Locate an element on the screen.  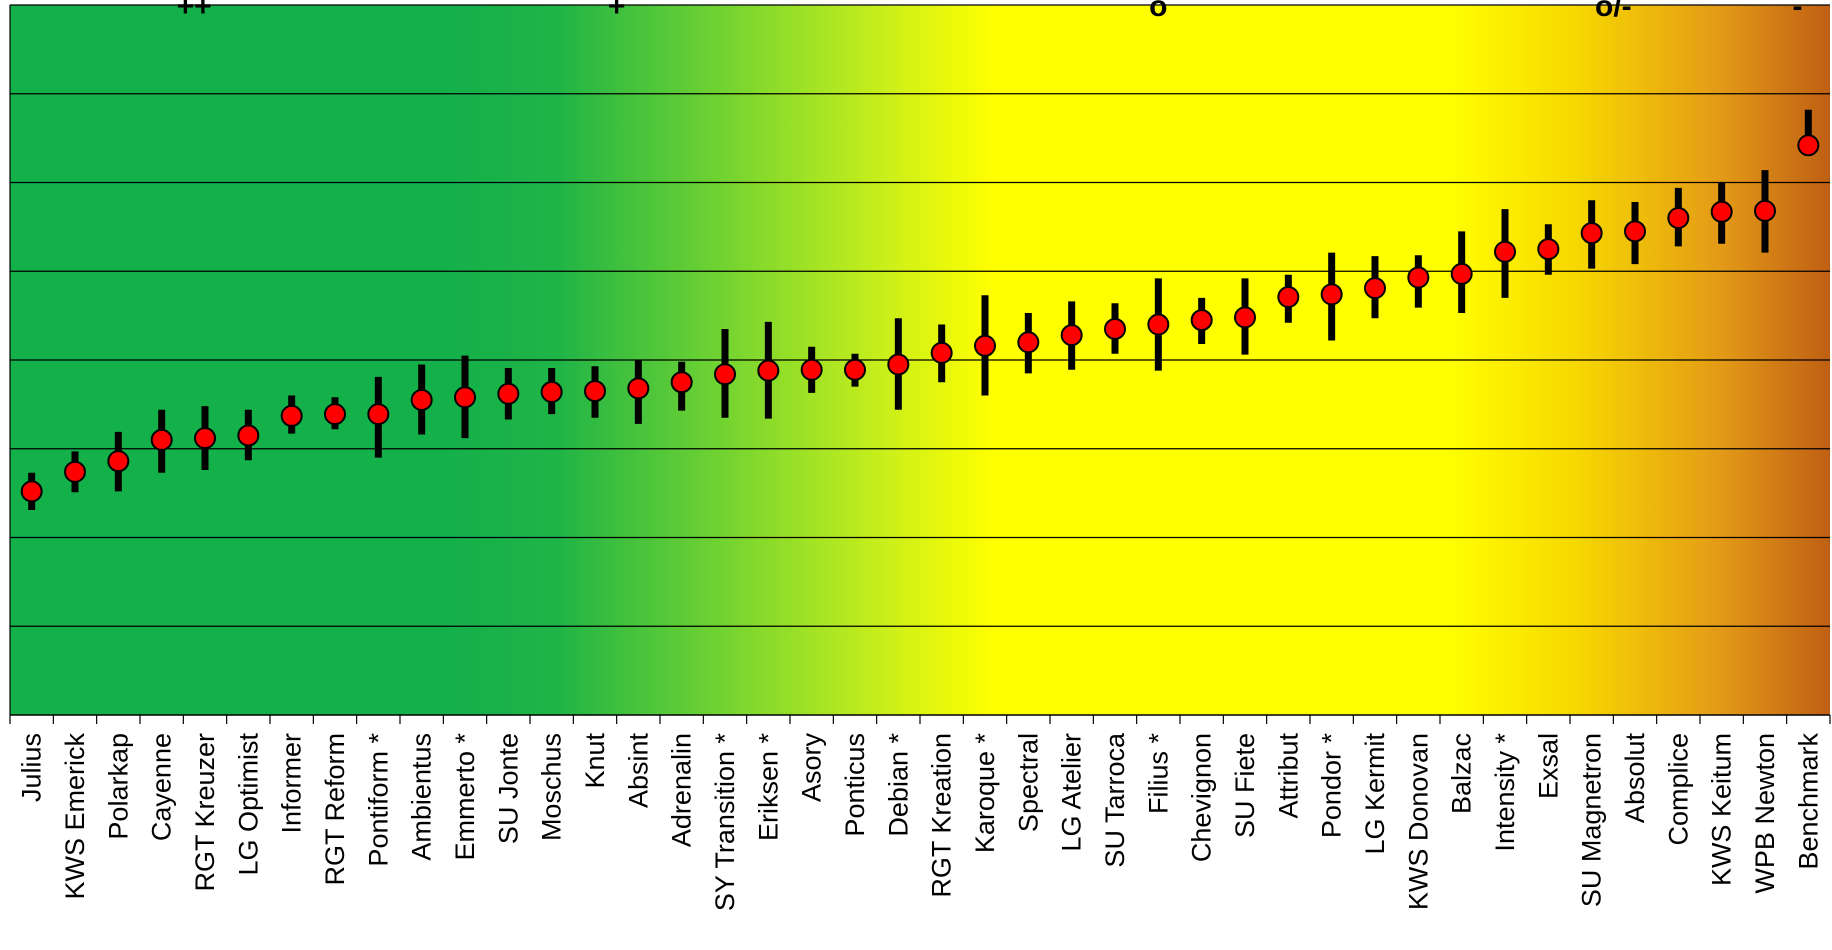
x-tick-label: SU Jonte is located at coordinates (508, 788).